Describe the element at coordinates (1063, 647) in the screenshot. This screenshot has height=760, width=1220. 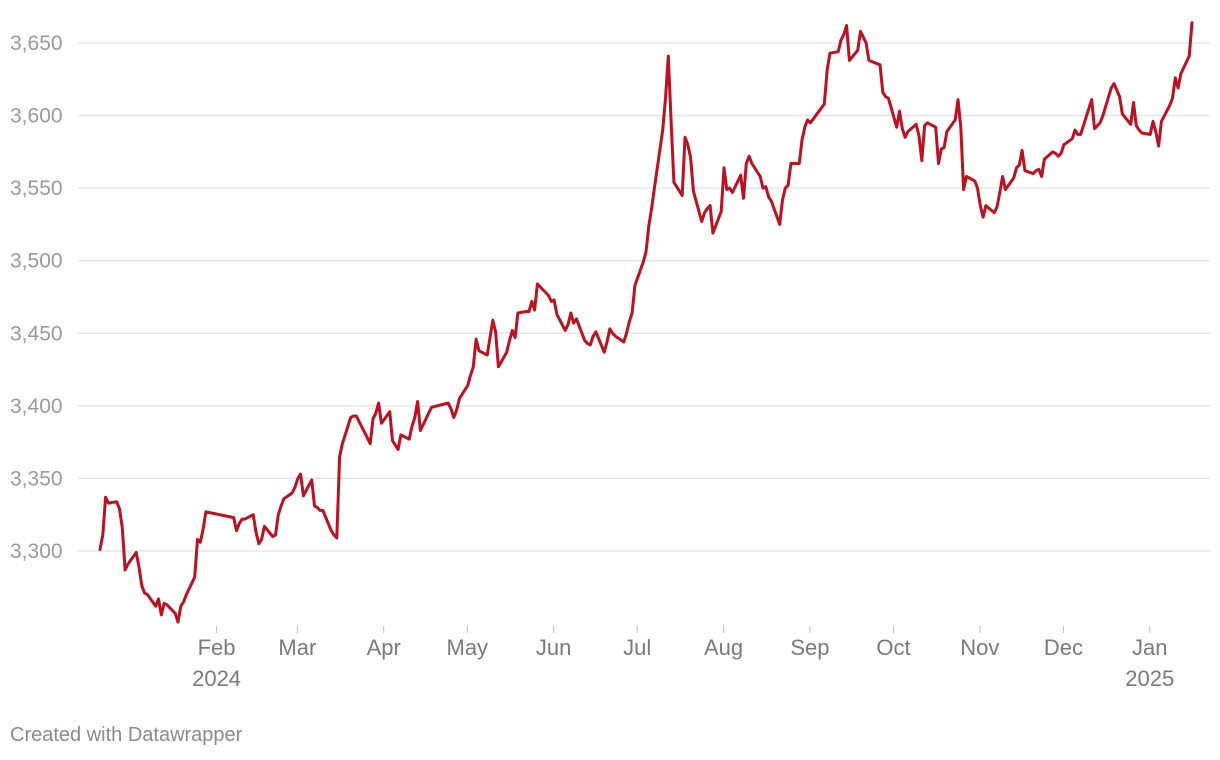
I see `x-tick-label: Dec` at that location.